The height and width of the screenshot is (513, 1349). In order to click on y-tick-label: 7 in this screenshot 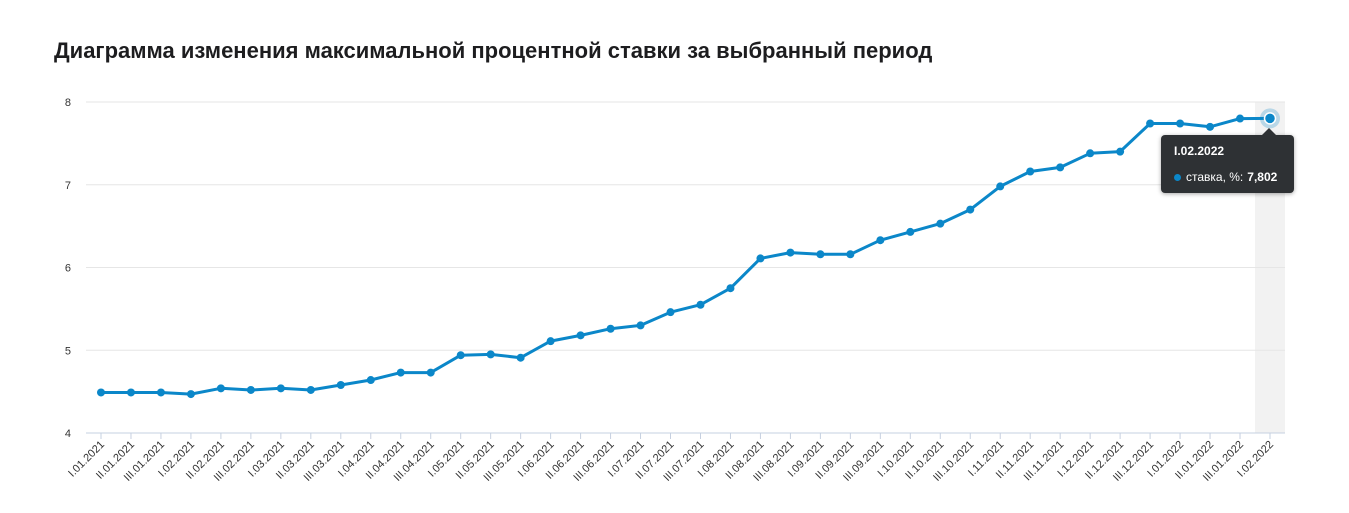, I will do `click(68, 186)`.